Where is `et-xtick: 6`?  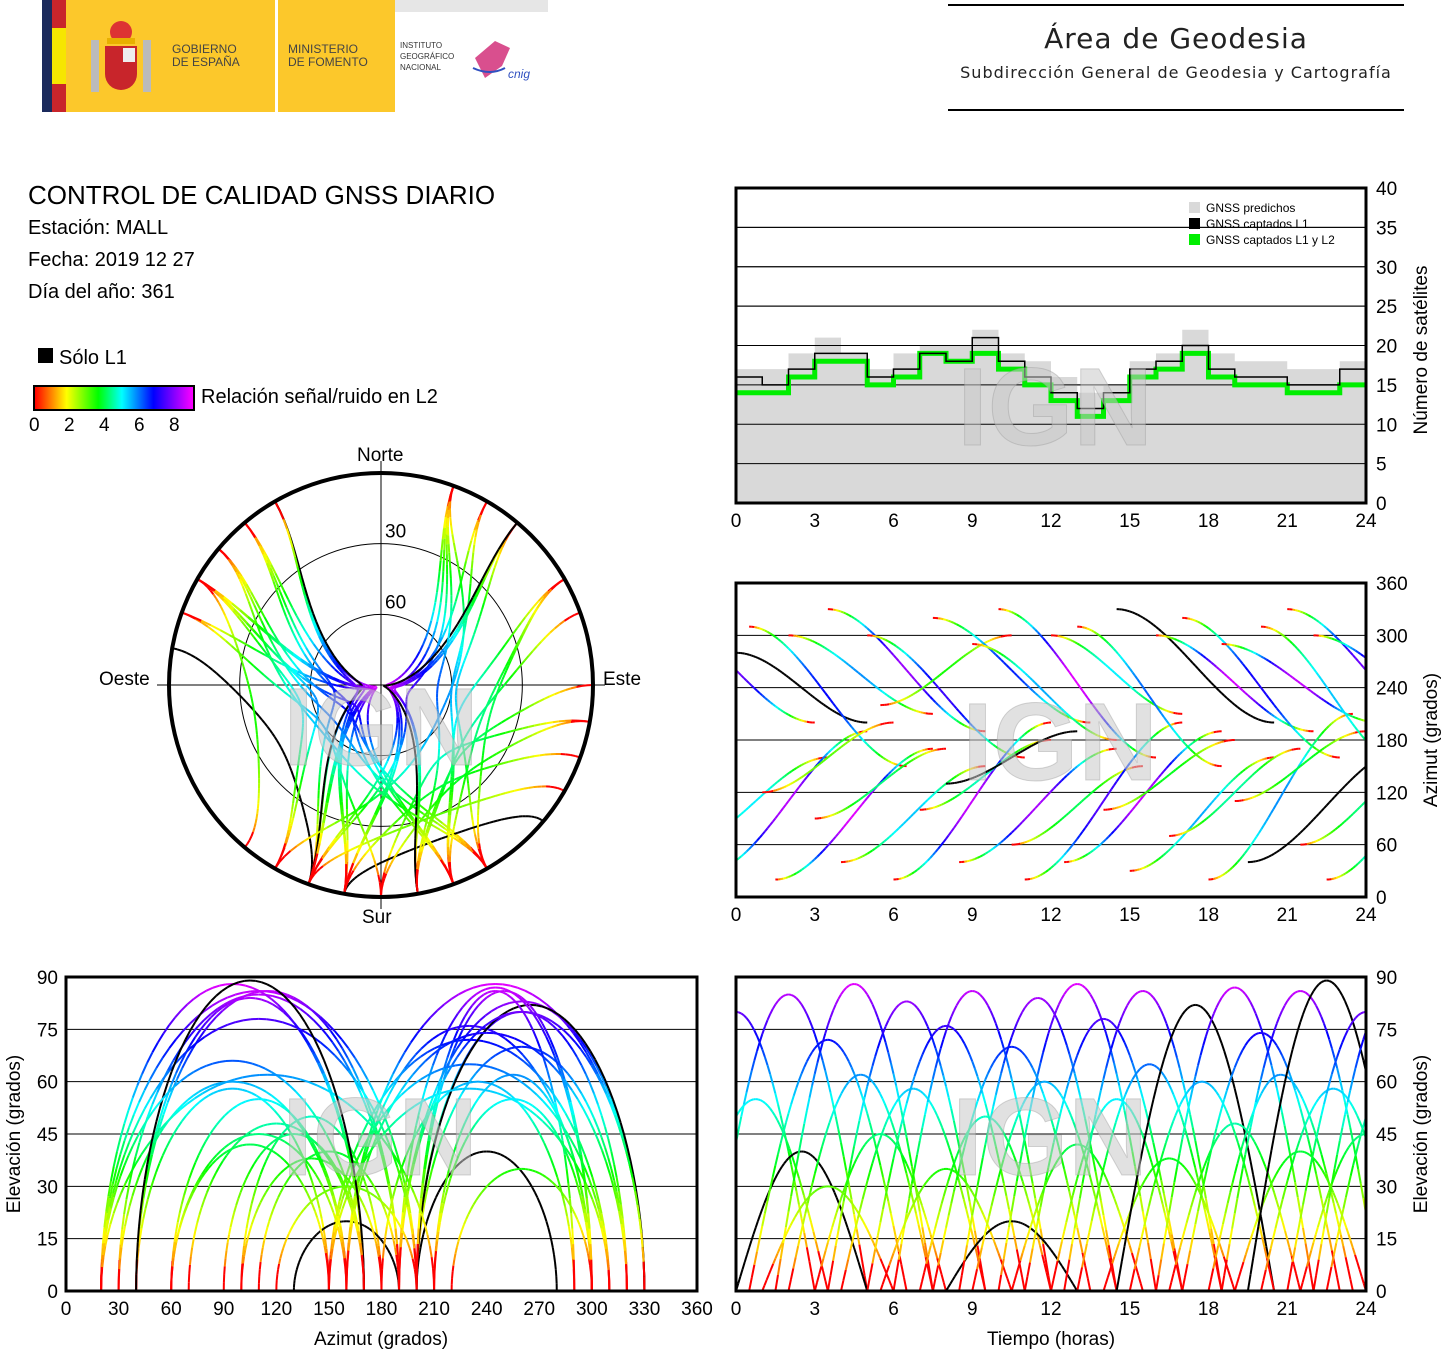 et-xtick: 6 is located at coordinates (893, 1309).